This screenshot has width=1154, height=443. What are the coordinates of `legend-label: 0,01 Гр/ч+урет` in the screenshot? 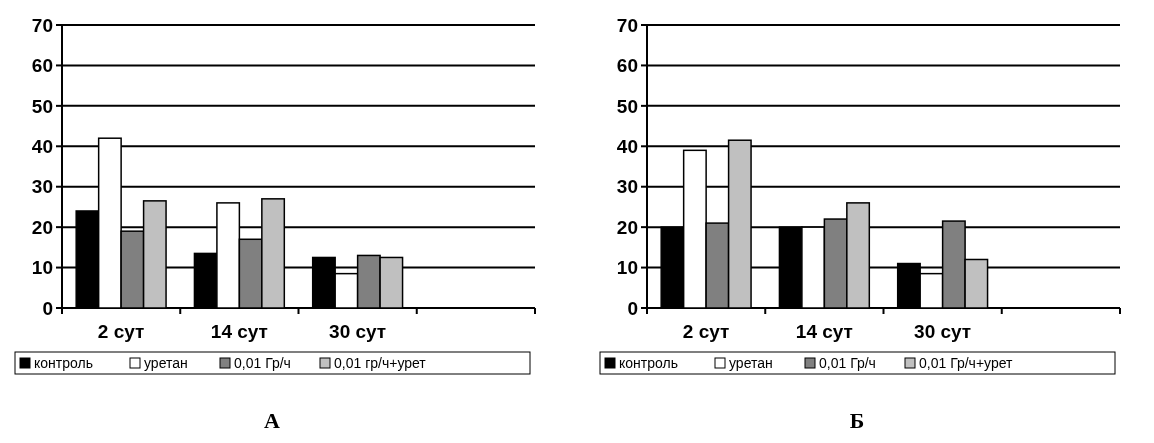 It's located at (966, 362).